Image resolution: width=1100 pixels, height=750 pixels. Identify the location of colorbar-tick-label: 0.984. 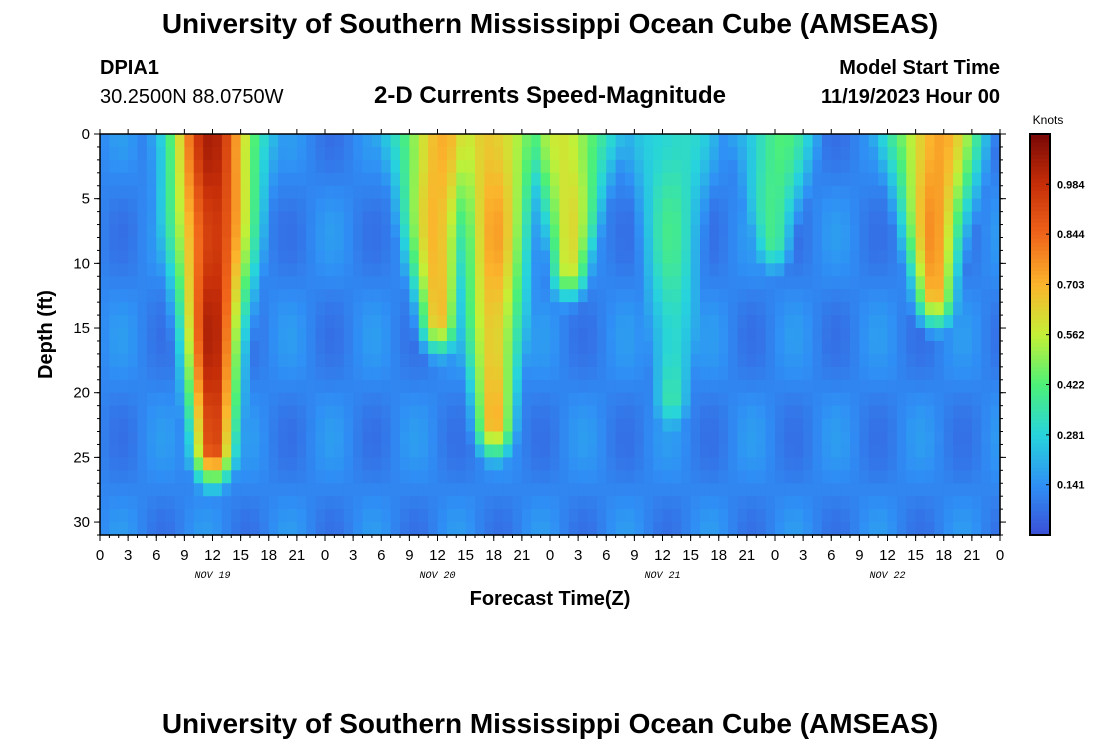
(1071, 185).